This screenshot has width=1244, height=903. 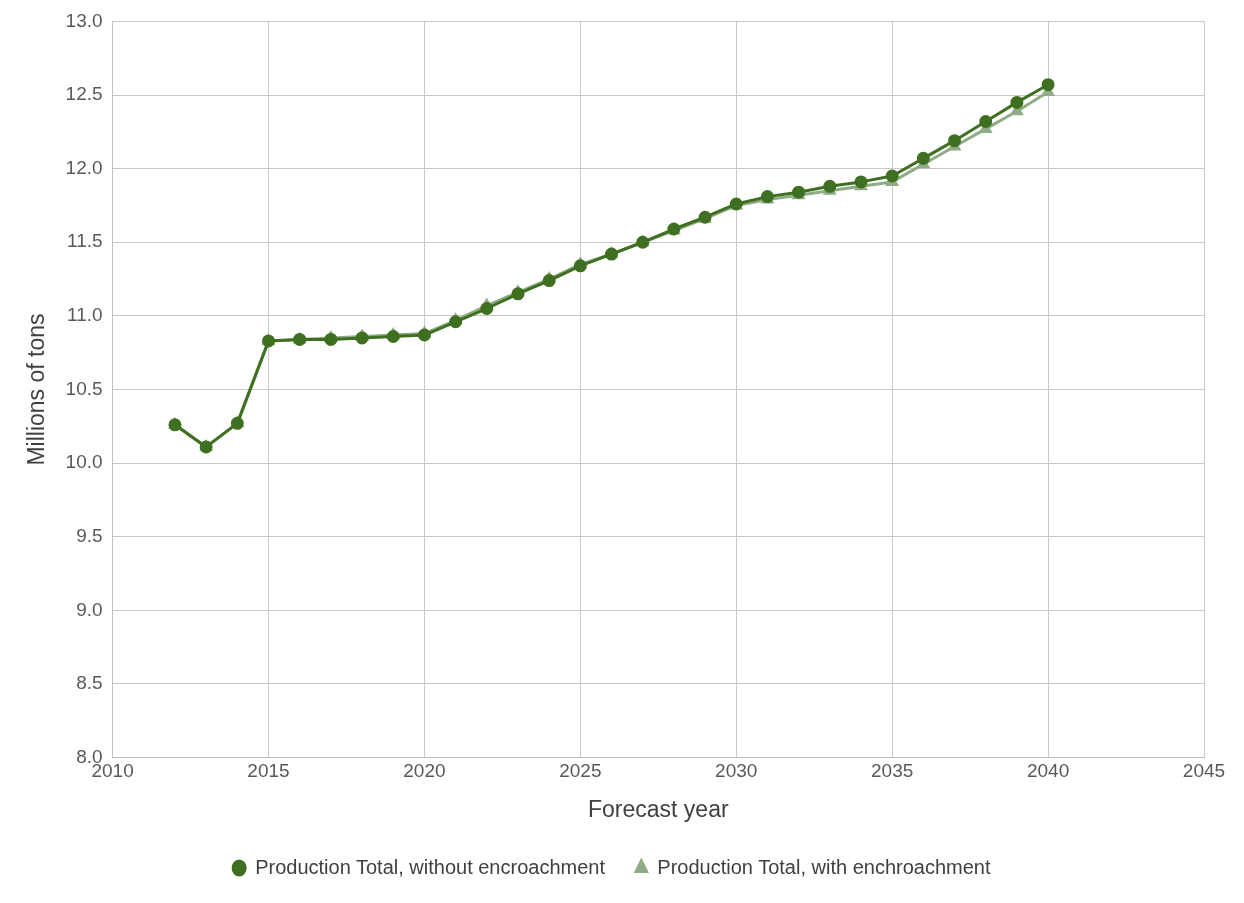 What do you see at coordinates (1048, 771) in the screenshot?
I see `x-tick-label: 2040` at bounding box center [1048, 771].